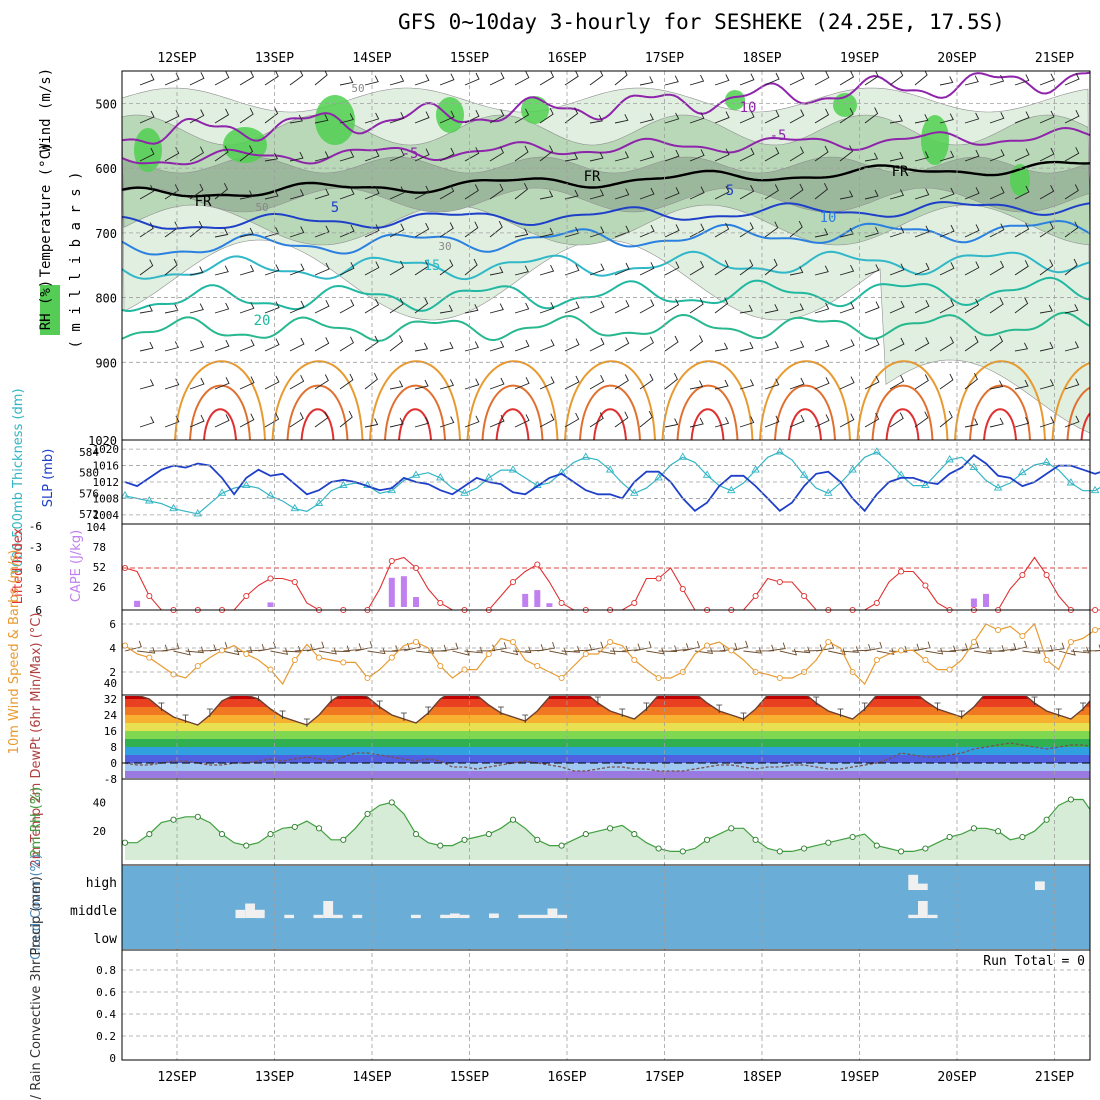 Image resolution: width=1100 pixels, height=1100 pixels. What do you see at coordinates (176, 1077) in the screenshot?
I see `date-label-bottom: 12SEP` at bounding box center [176, 1077].